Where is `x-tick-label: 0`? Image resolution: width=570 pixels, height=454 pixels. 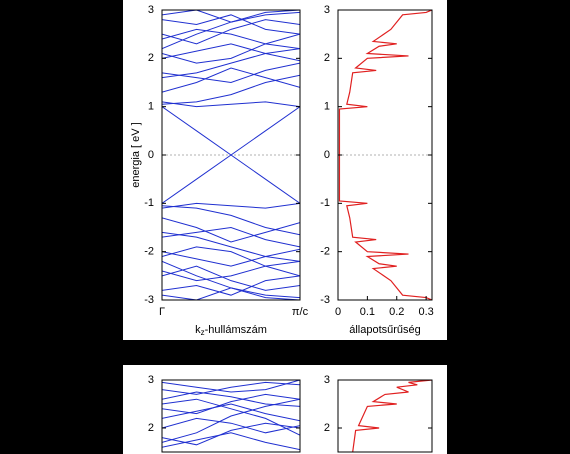 x-tick-label: 0 is located at coordinates (338, 312).